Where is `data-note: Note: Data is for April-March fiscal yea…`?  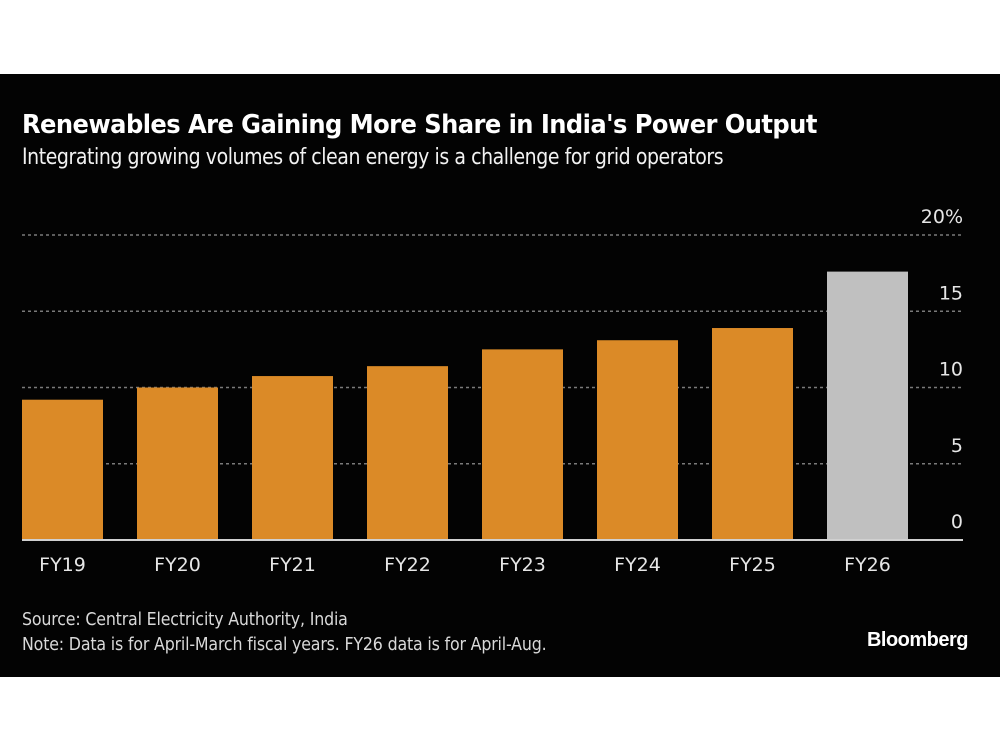
data-note: Note: Data is for April-March fiscal yea… is located at coordinates (284, 644).